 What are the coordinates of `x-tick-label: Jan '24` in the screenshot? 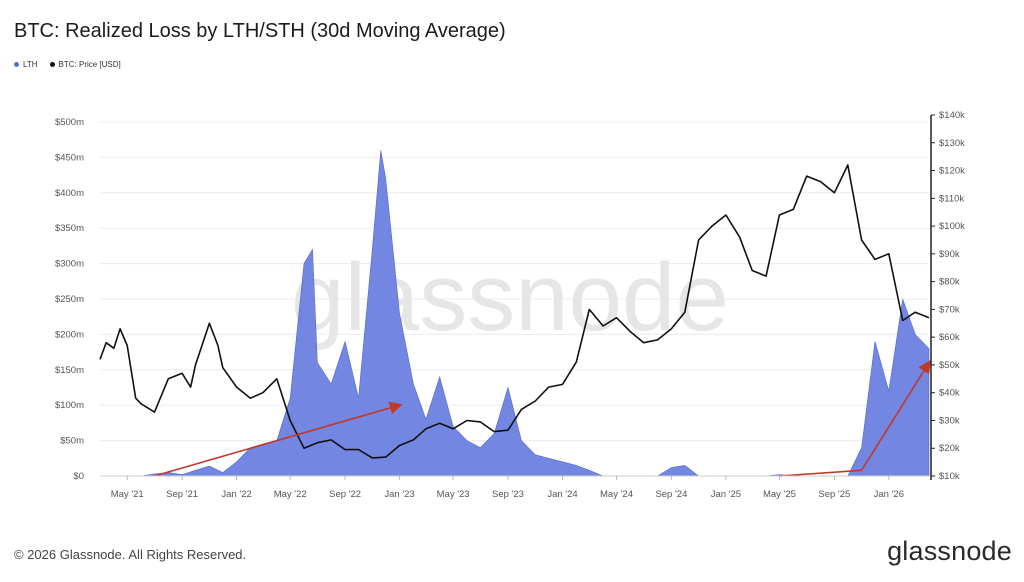 It's located at (562, 494).